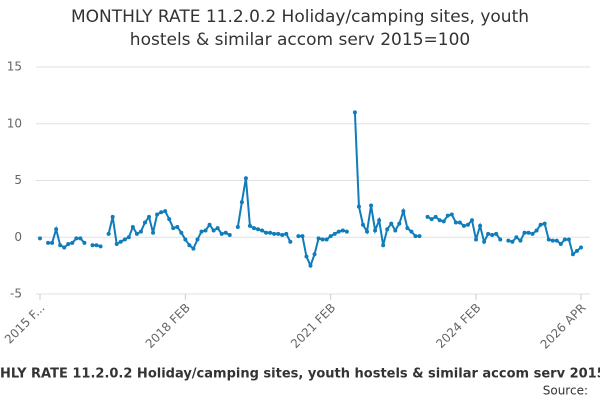  I want to click on y-tick-label: 5, so click(18, 180).